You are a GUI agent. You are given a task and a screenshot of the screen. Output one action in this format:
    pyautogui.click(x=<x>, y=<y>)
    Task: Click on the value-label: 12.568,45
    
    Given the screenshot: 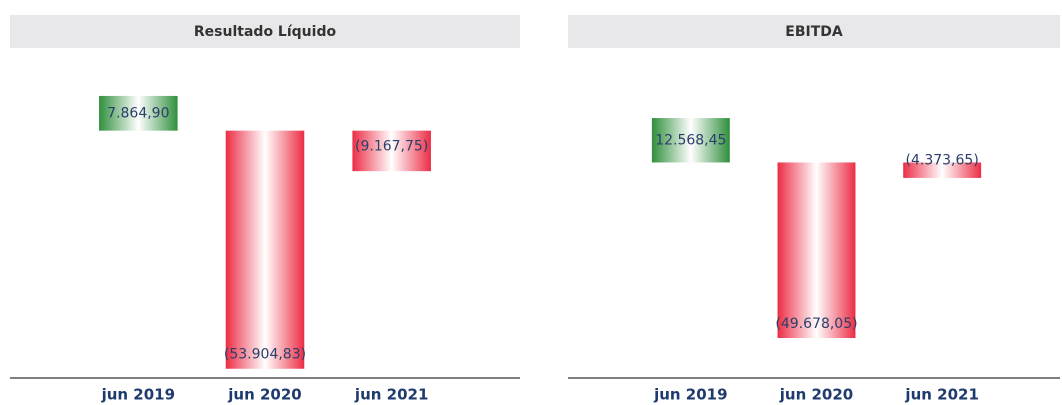 What is the action you would take?
    pyautogui.click(x=690, y=140)
    